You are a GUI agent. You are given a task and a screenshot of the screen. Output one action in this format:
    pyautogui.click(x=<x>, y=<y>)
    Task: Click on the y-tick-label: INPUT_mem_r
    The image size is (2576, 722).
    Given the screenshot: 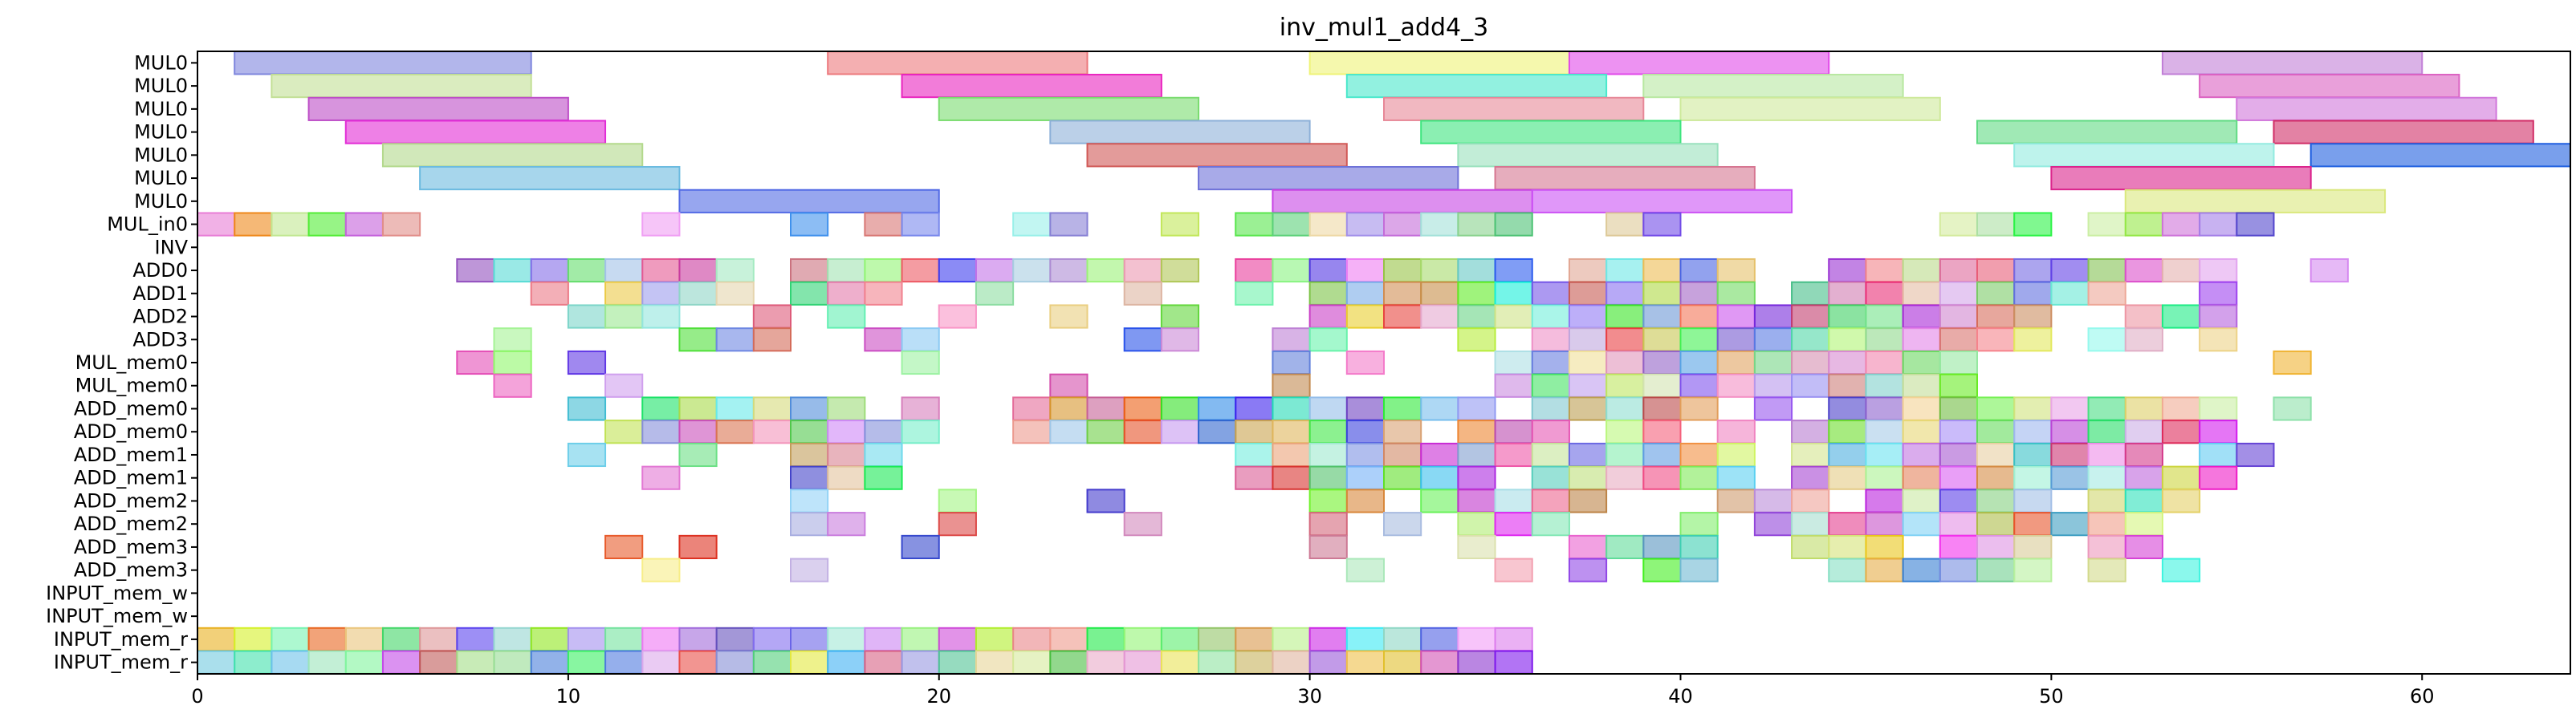 What is the action you would take?
    pyautogui.click(x=121, y=639)
    